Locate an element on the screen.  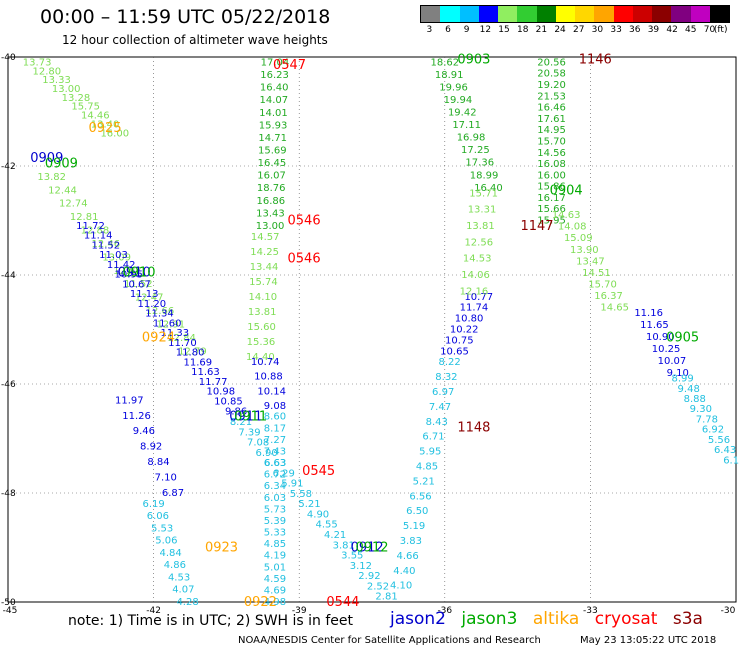
swh-value: 9.10 is located at coordinates (678, 373).